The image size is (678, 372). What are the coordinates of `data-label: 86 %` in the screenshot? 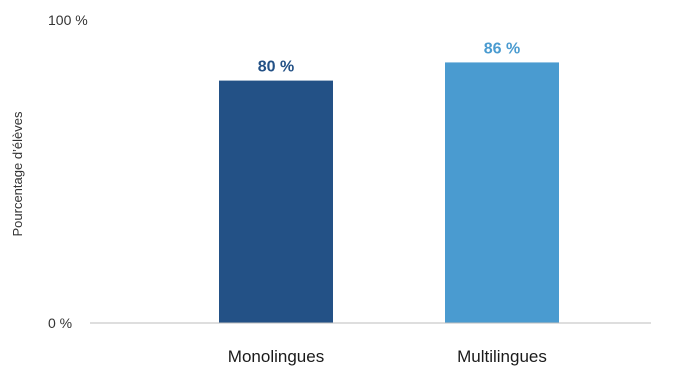 It's located at (502, 48).